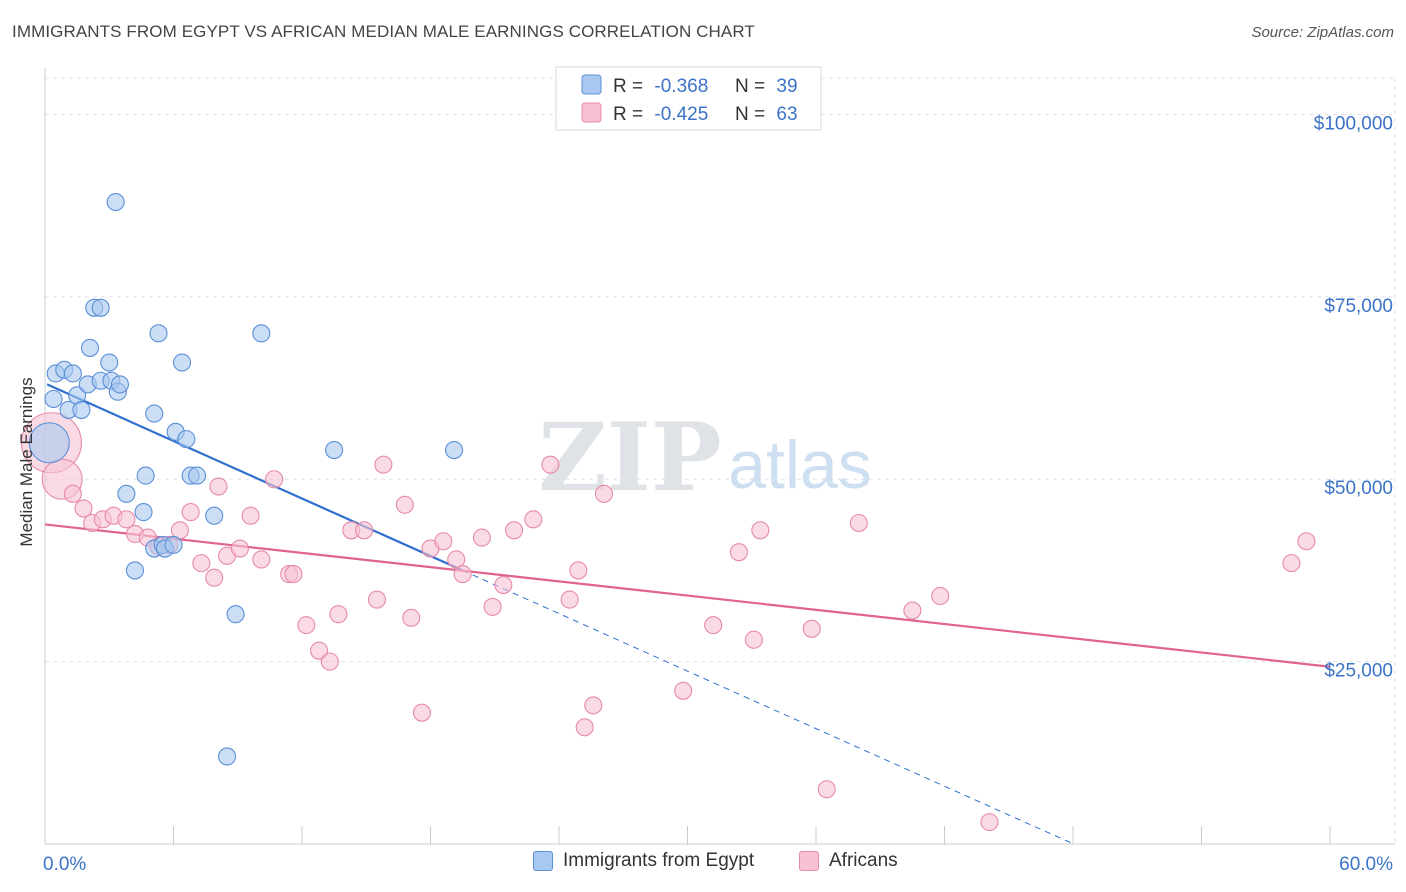 This screenshot has height=892, width=1406. I want to click on watermark-zip: ZIP, so click(629, 458).